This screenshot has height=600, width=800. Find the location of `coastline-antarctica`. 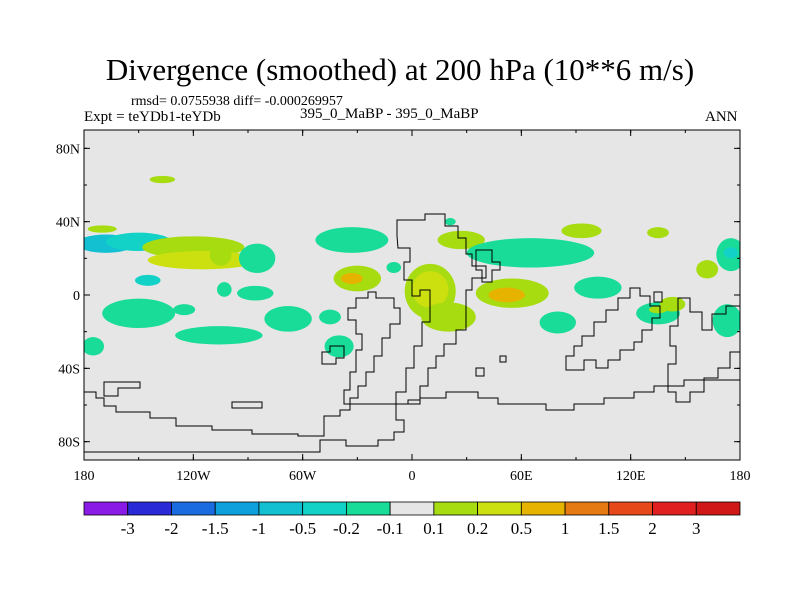

coastline-antarctica is located at coordinates (244, 422).